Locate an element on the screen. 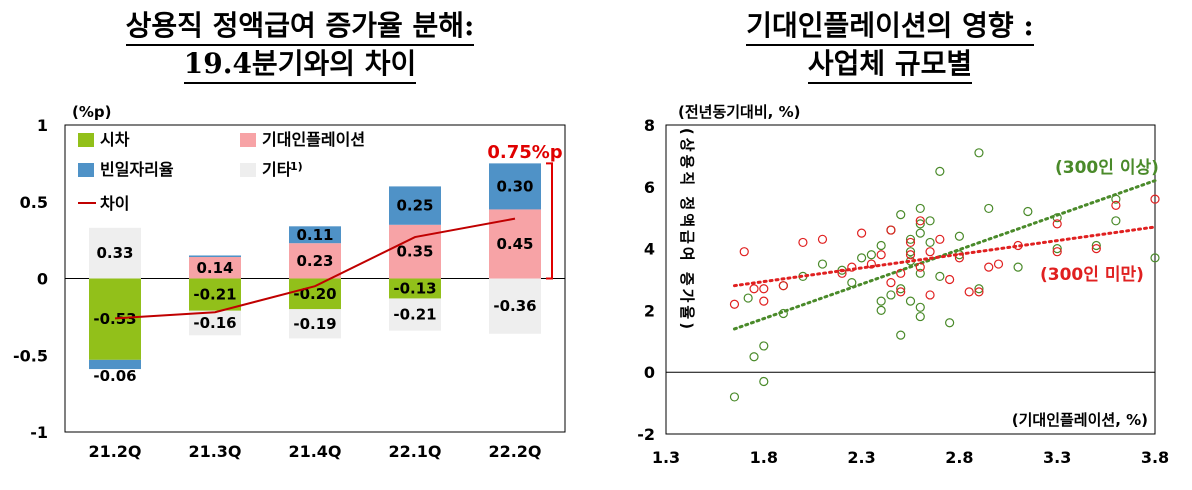  bar-data-label: 0.23 is located at coordinates (314, 261).